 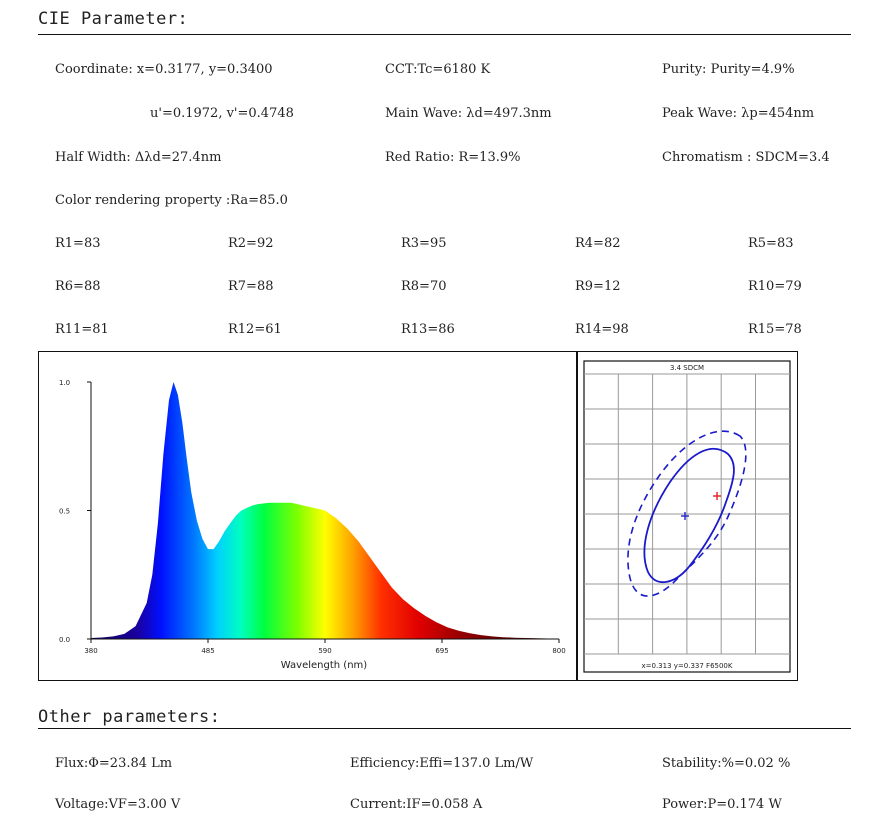 What do you see at coordinates (64, 383) in the screenshot?
I see `spectrum-y-tick-label: 1.0` at bounding box center [64, 383].